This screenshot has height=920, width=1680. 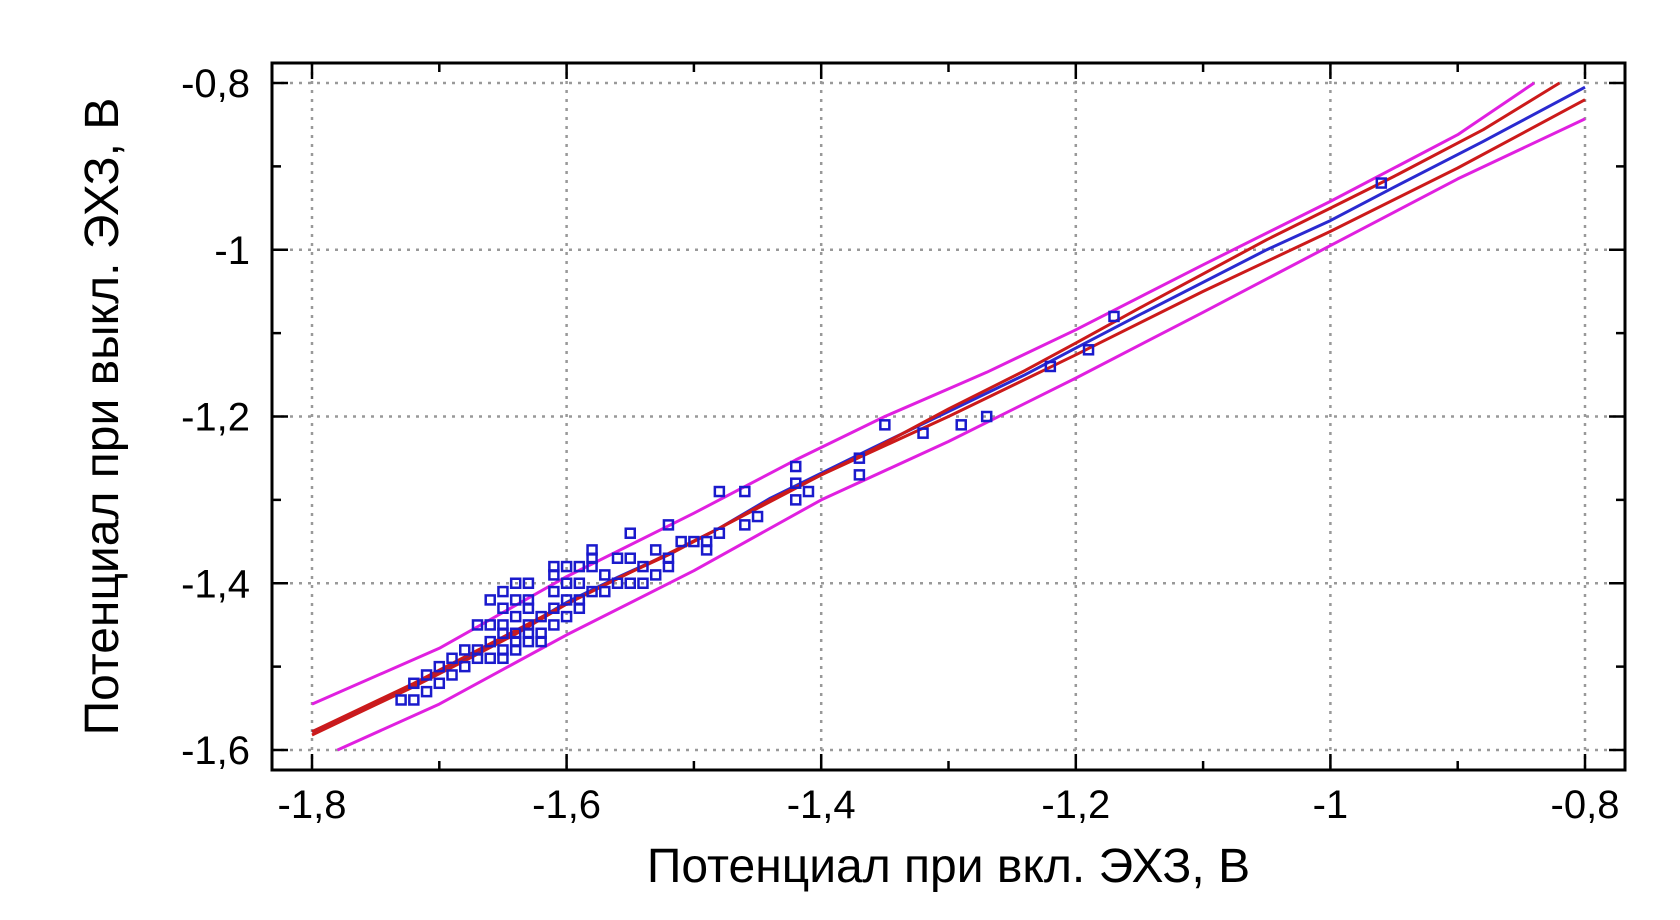 I want to click on x-tick-label: -0,8, so click(x=1585, y=805).